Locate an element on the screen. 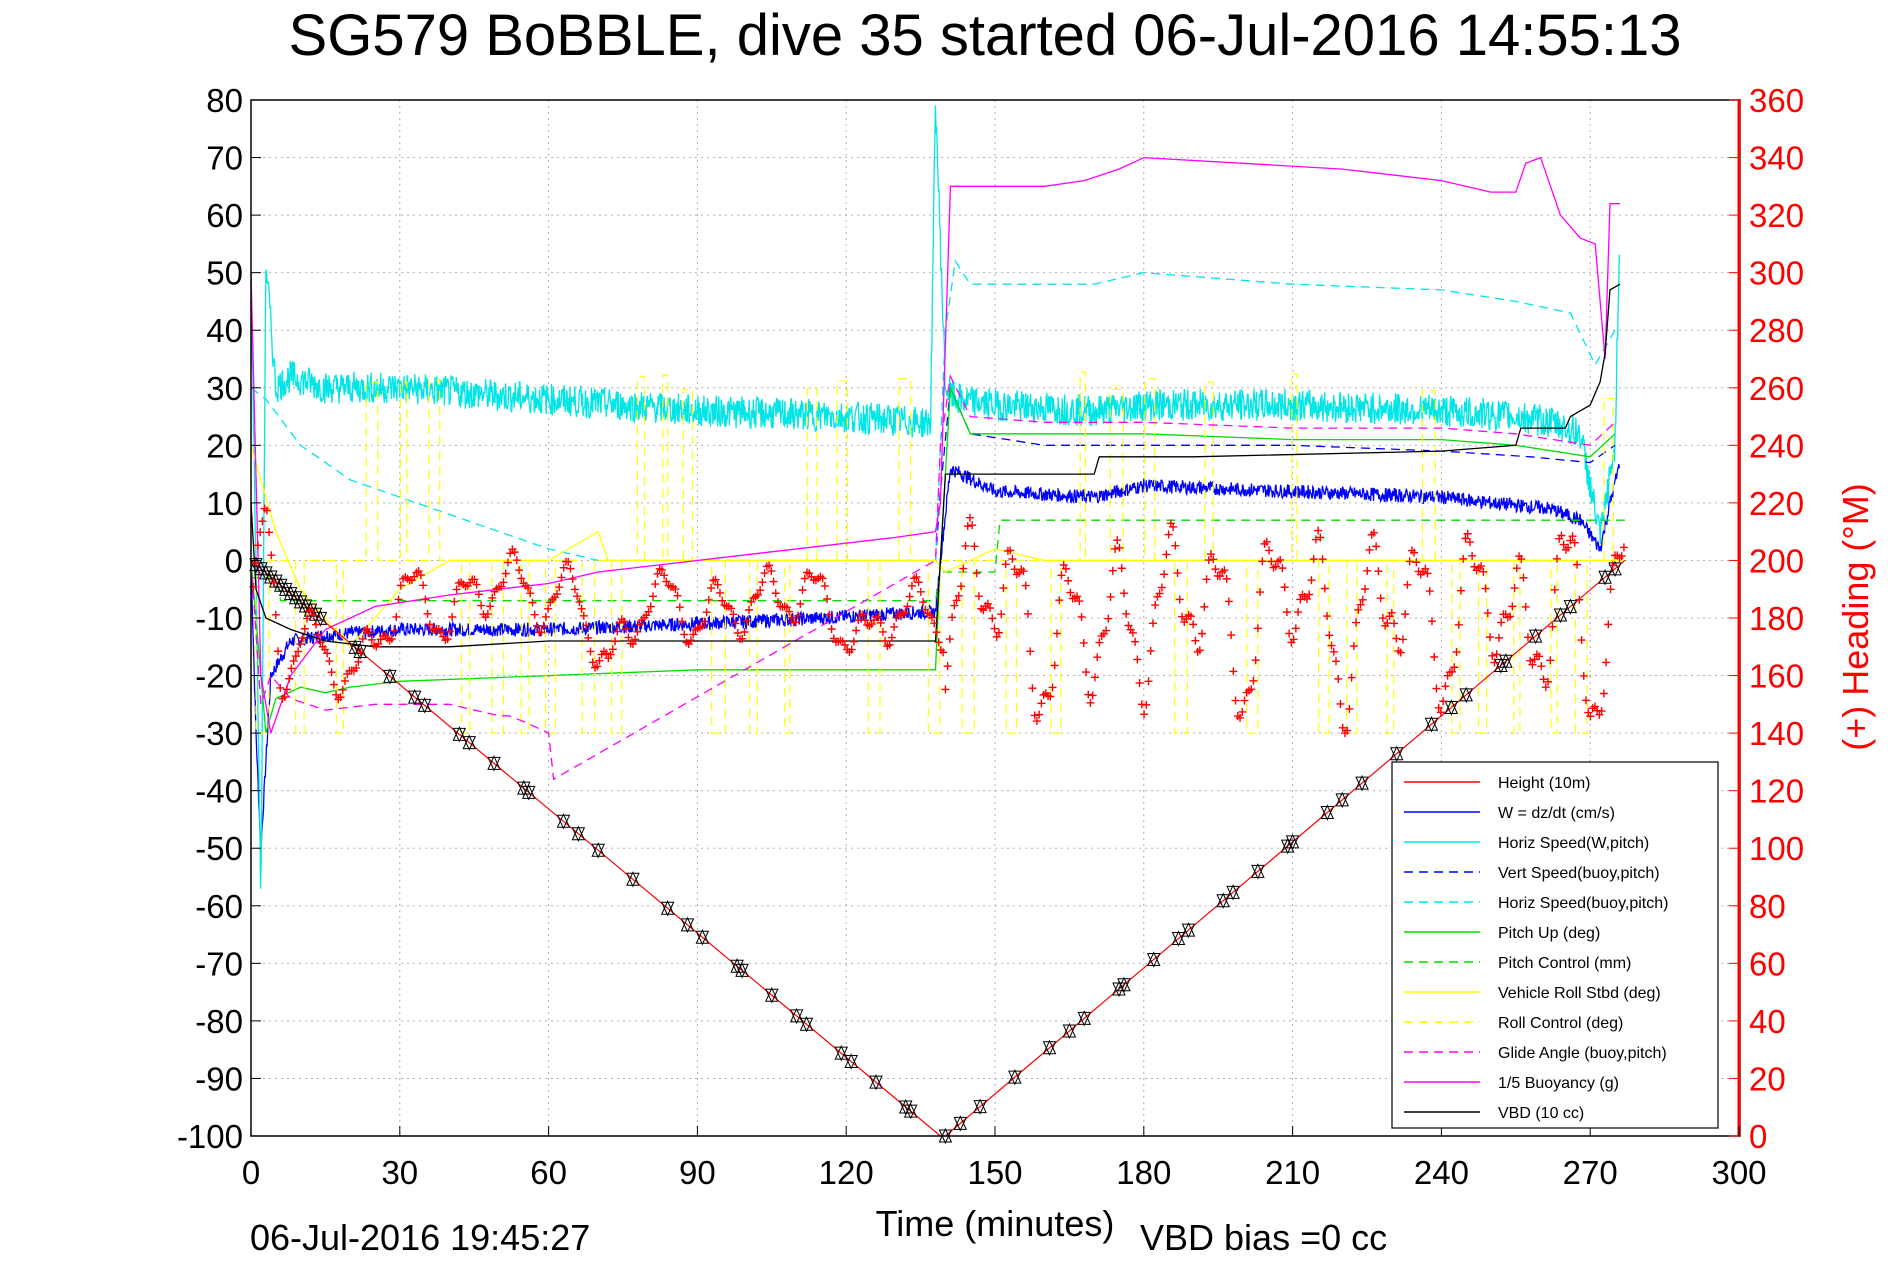 The image size is (1891, 1262). y-tick-label: -60 is located at coordinates (219, 906).